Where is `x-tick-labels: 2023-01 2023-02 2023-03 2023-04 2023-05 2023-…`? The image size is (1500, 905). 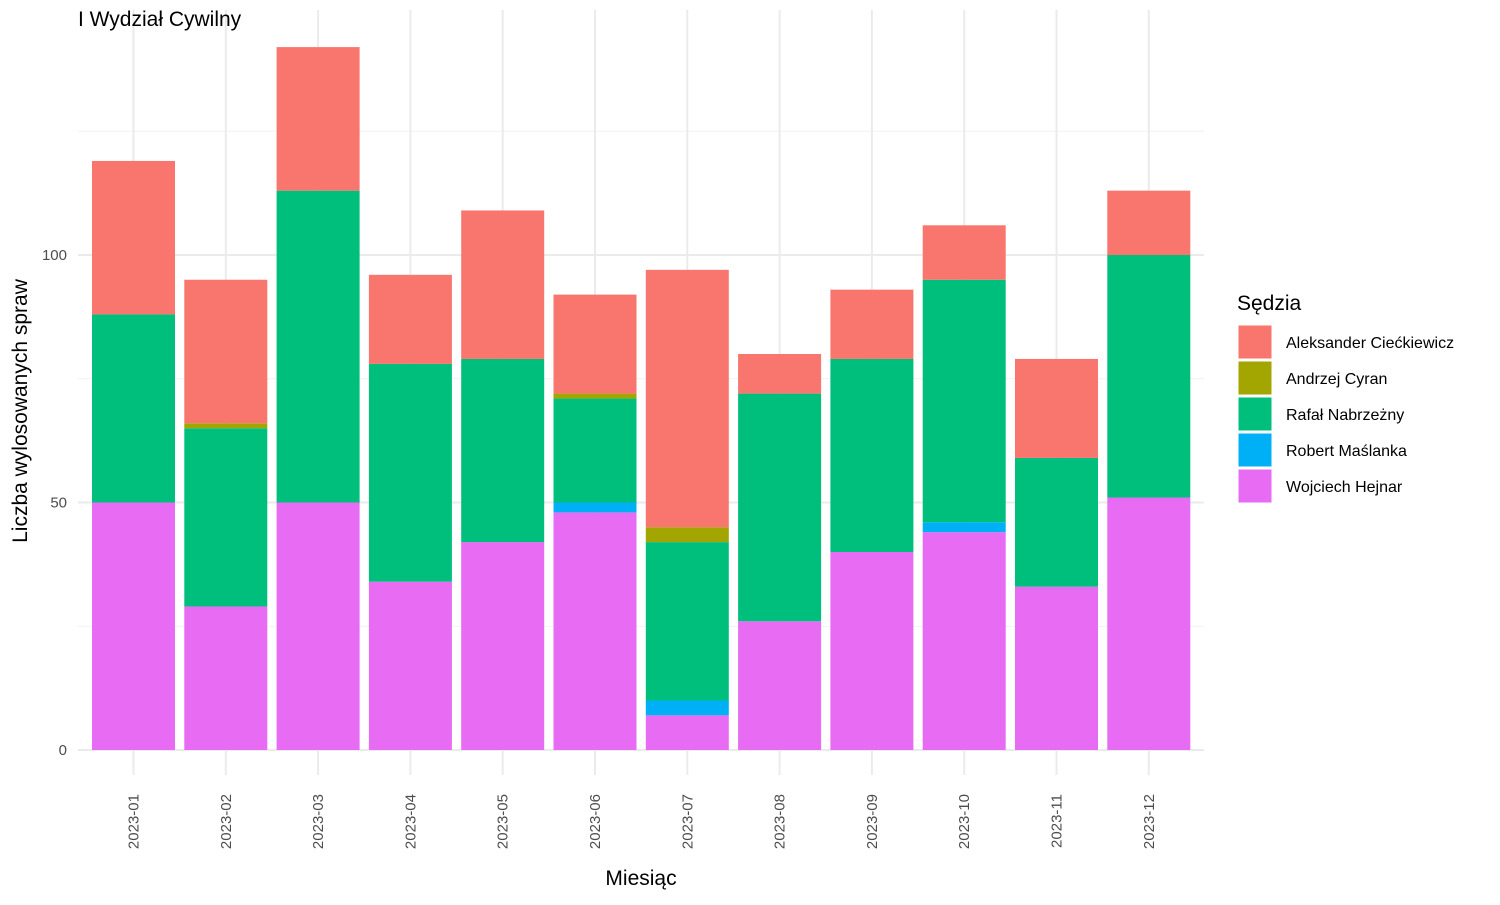 x-tick-labels: 2023-01 2023-02 2023-03 2023-04 2023-05 2023-… is located at coordinates (642, 821).